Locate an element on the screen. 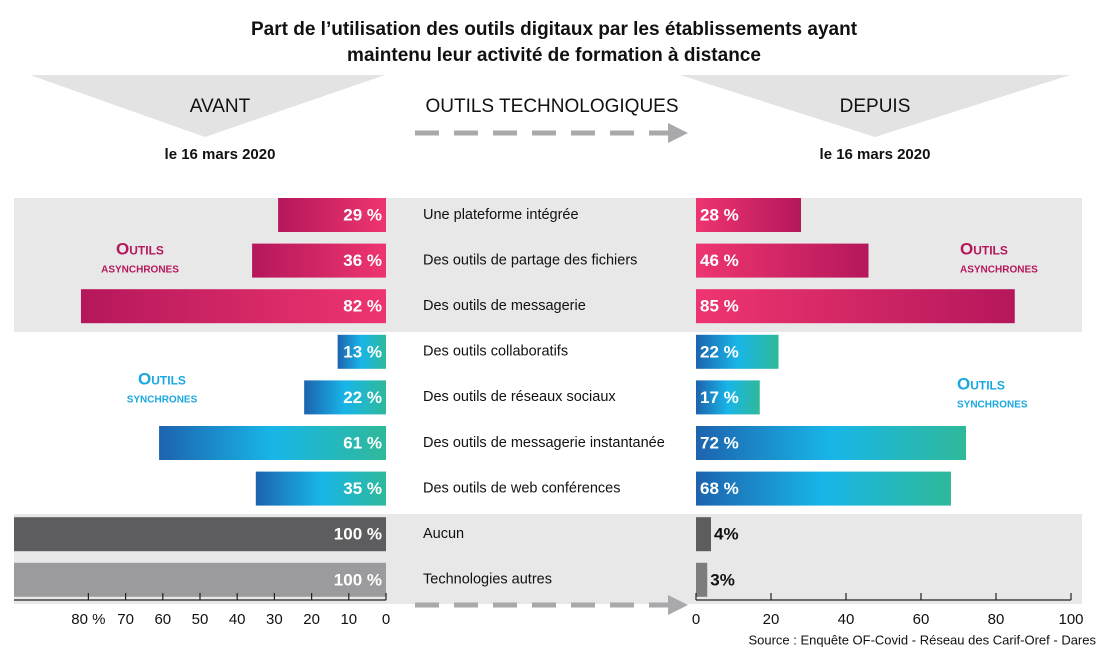 The height and width of the screenshot is (652, 1108). series-header: DEPUIS is located at coordinates (875, 106).